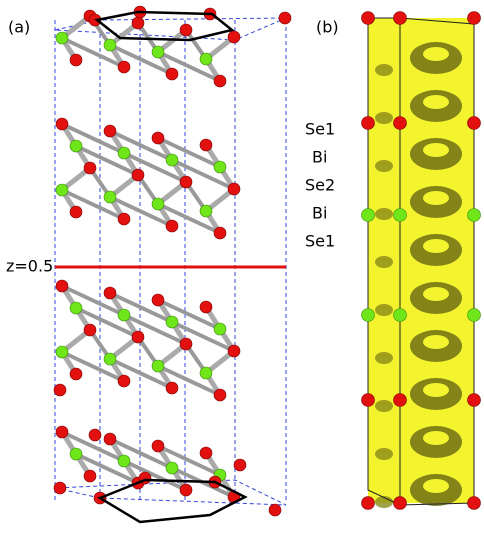 The image size is (484, 534). I want to click on layer-label: Bi, so click(319, 157).